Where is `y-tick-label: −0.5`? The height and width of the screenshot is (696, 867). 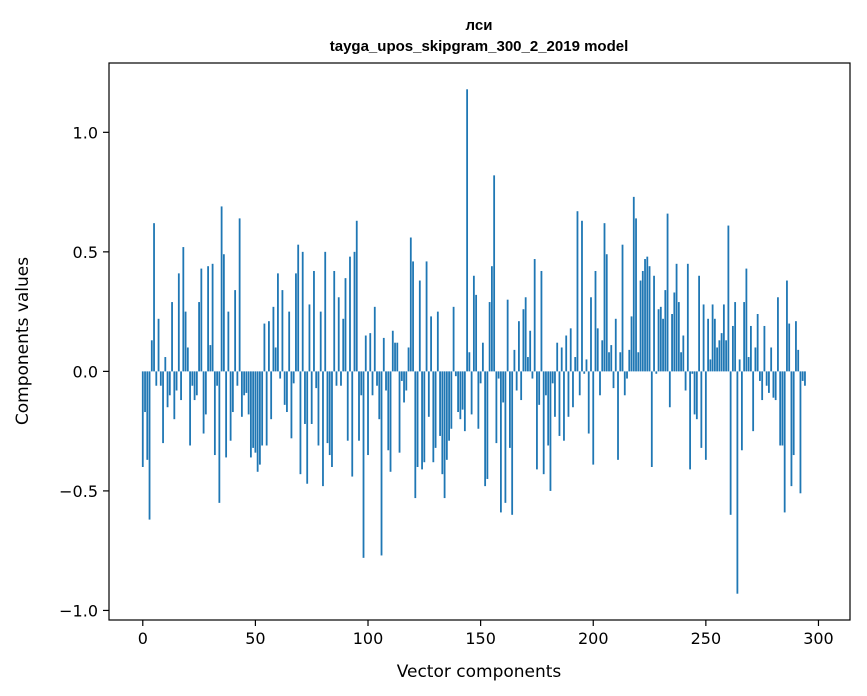
y-tick-label: −0.5 is located at coordinates (78, 491).